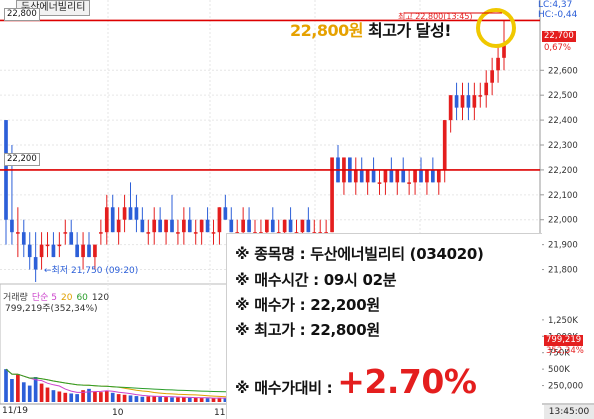  Describe the element at coordinates (559, 36) in the screenshot. I see `price-tag-current: 22,700` at that location.